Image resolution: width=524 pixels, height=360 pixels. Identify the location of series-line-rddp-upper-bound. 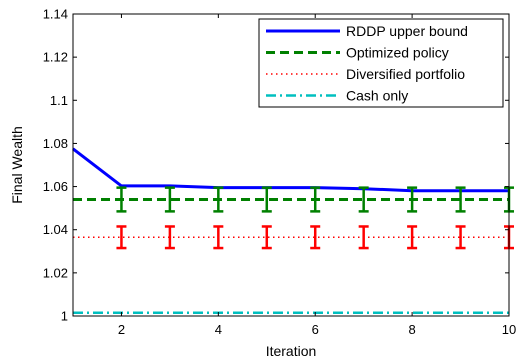
(290, 170).